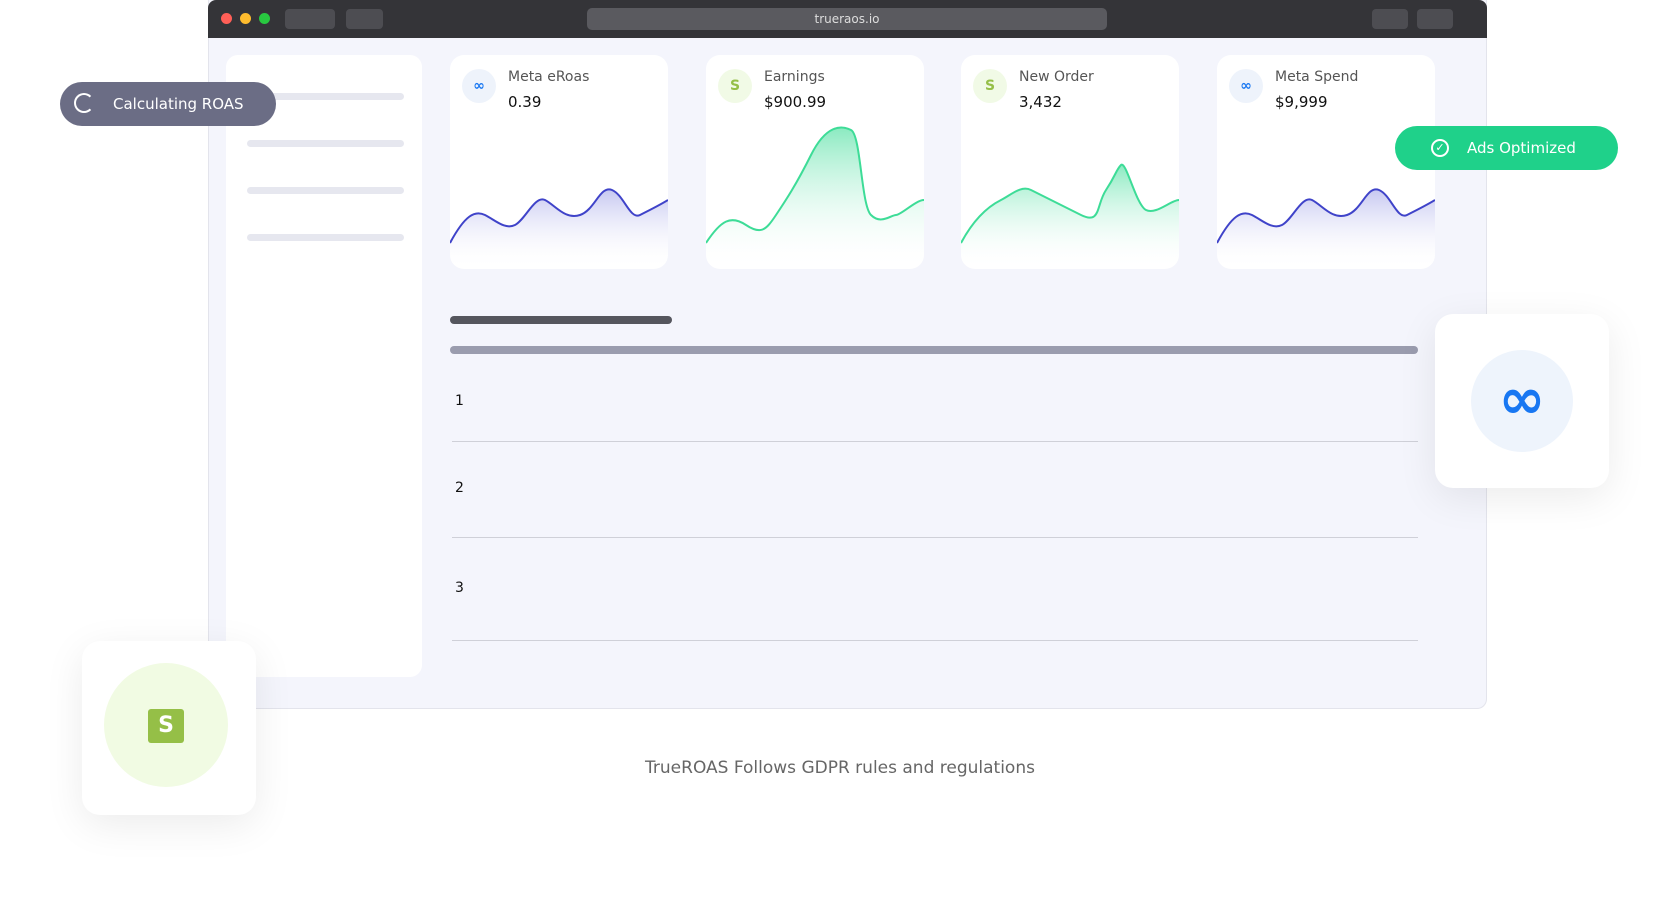 This screenshot has height=897, width=1653. I want to click on meta-logo: ∞, so click(1522, 401).